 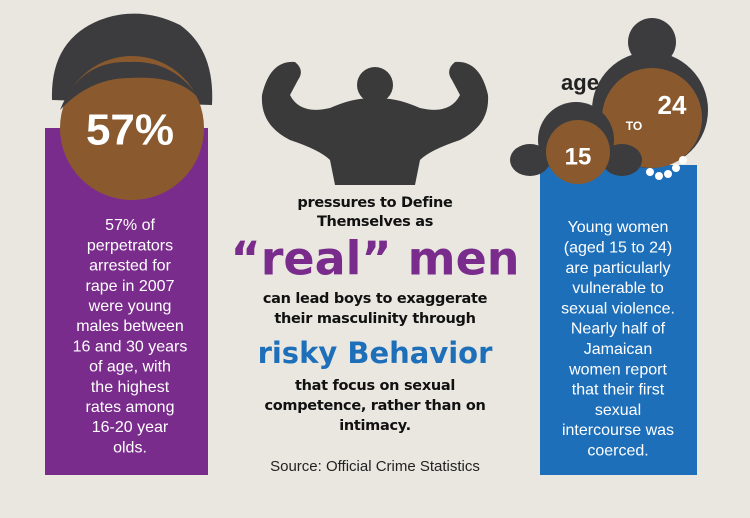 What do you see at coordinates (130, 225) in the screenshot?
I see `text-line: 57% of` at bounding box center [130, 225].